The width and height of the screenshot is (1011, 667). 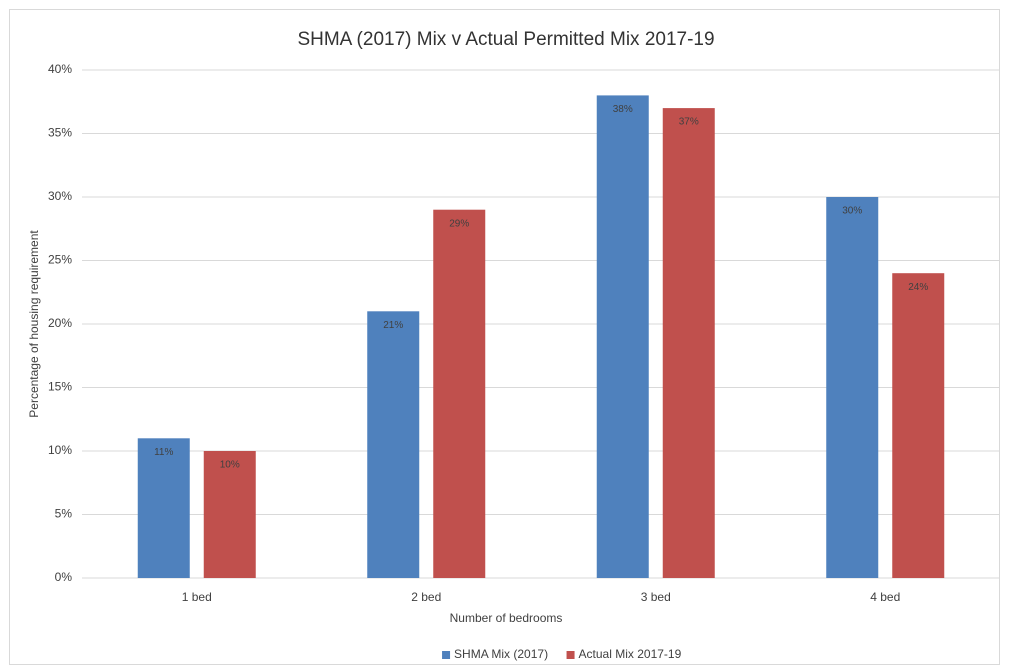 What do you see at coordinates (459, 223) in the screenshot?
I see `value-label: 29%` at bounding box center [459, 223].